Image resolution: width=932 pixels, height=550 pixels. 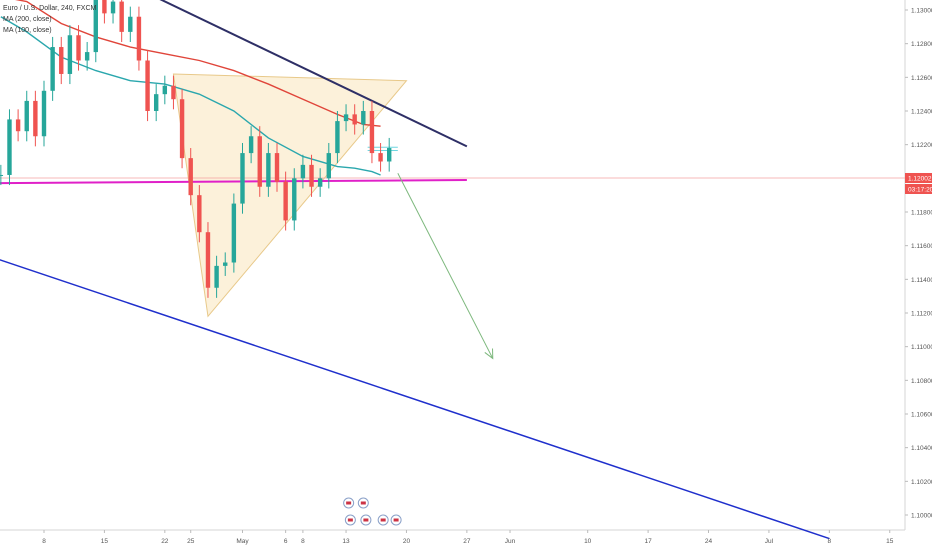 What do you see at coordinates (921, 78) in the screenshot?
I see `y-tick-label: 1.12600` at bounding box center [921, 78].